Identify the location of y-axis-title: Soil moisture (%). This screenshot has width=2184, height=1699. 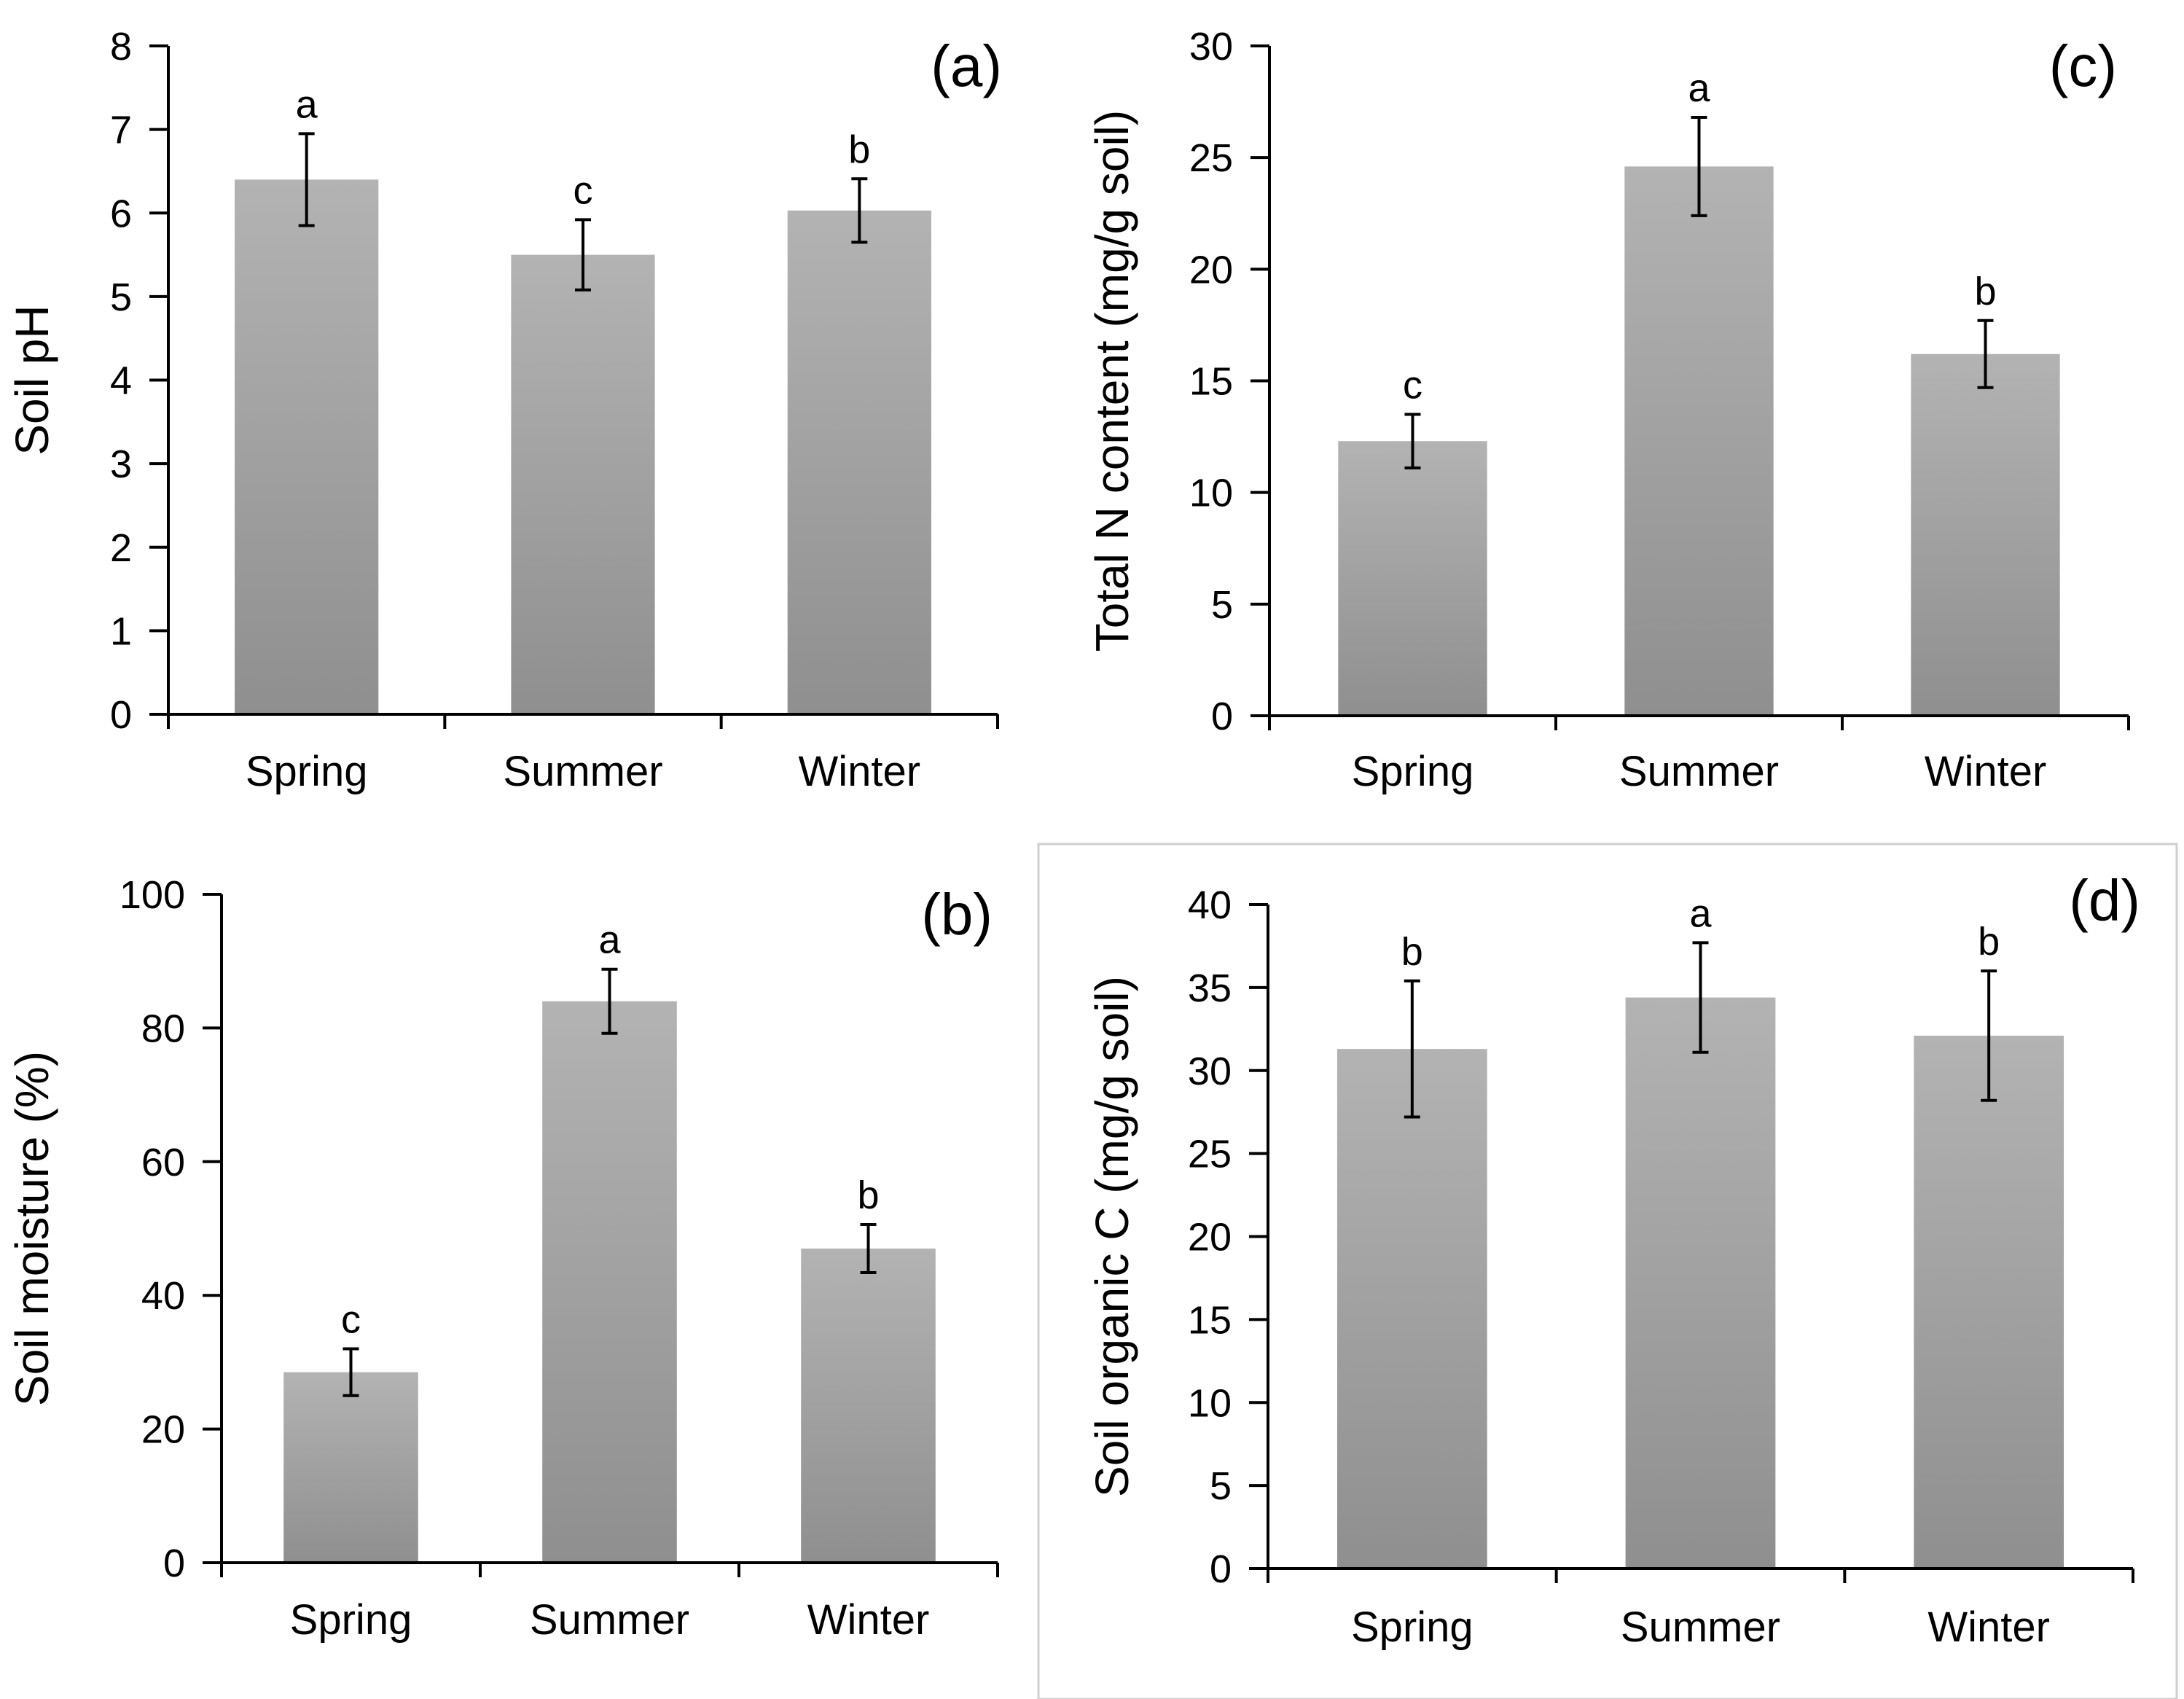
(32, 1228).